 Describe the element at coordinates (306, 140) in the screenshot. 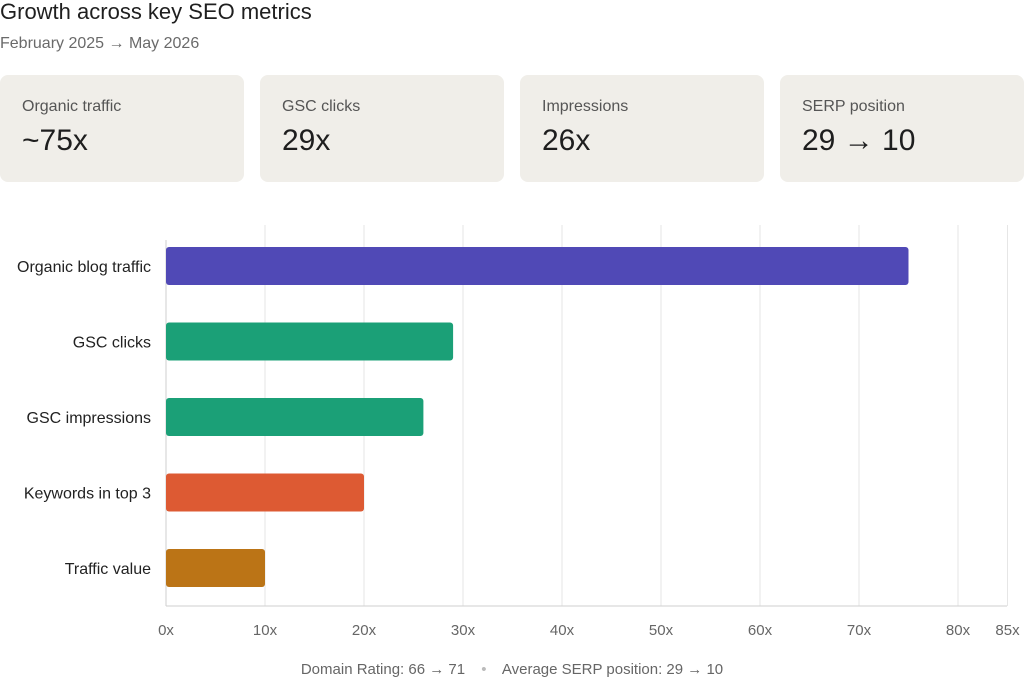

I see `metric-card-value: 29x` at that location.